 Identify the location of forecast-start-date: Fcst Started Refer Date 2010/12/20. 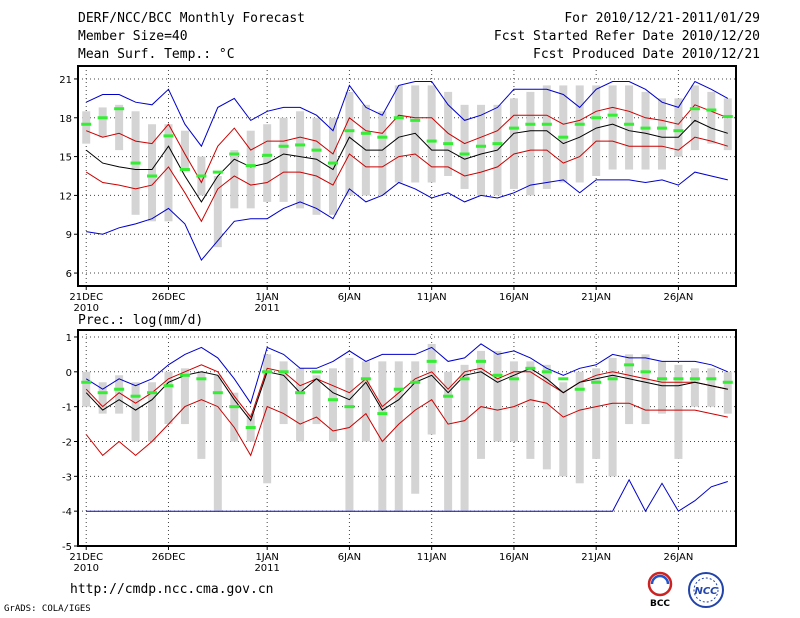
(626, 36).